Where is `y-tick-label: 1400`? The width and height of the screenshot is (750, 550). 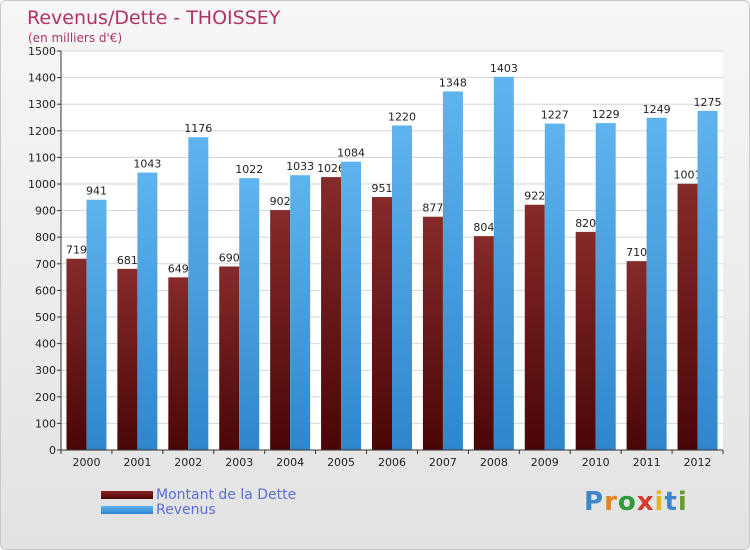 y-tick-label: 1400 is located at coordinates (42, 78).